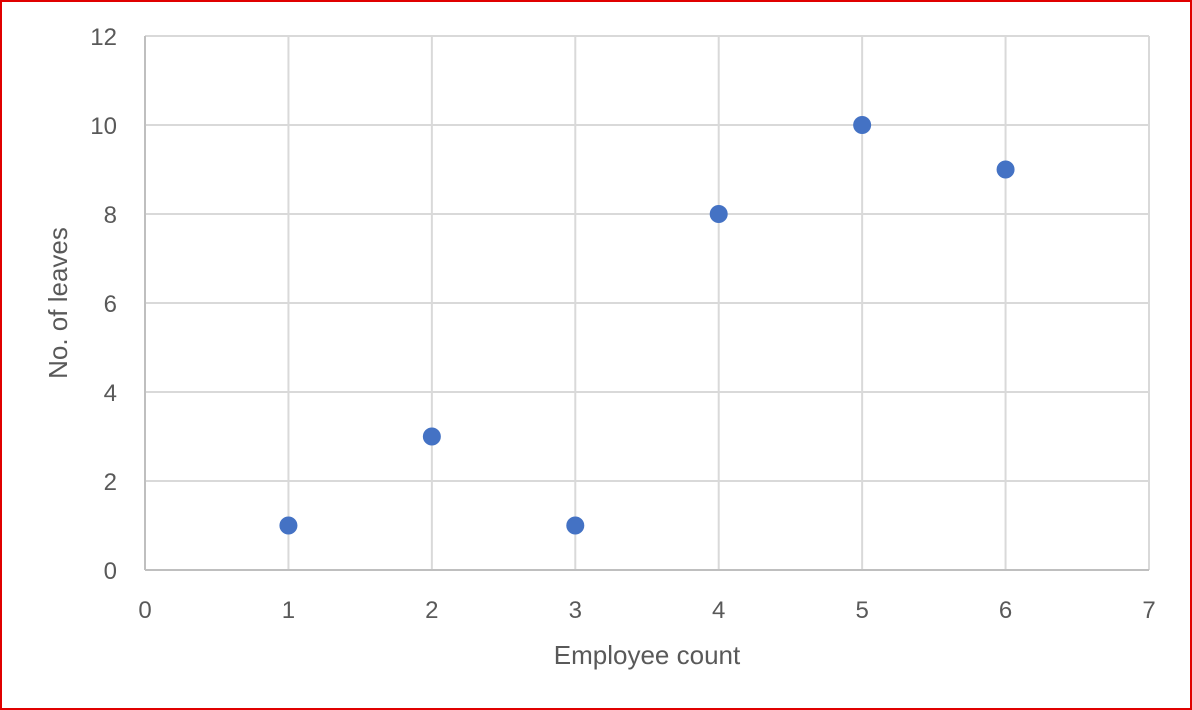  What do you see at coordinates (575, 610) in the screenshot?
I see `x-tick-label: 3` at bounding box center [575, 610].